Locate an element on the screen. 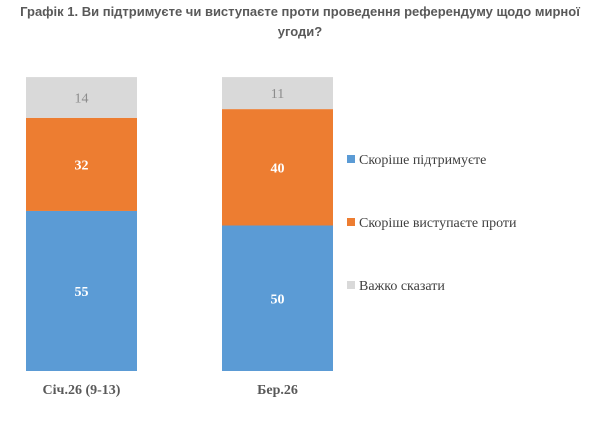 The width and height of the screenshot is (600, 439). data-label: 32 is located at coordinates (82, 165).